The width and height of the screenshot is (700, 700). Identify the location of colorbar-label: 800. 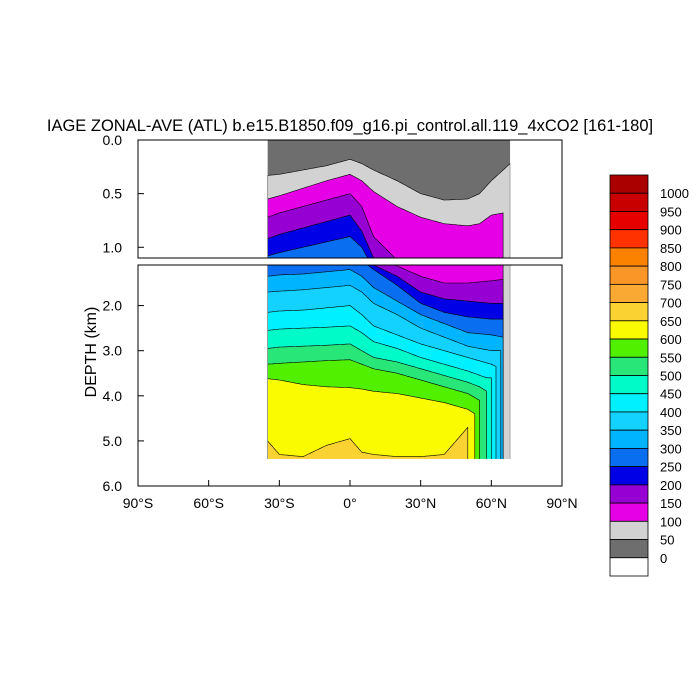
(671, 266).